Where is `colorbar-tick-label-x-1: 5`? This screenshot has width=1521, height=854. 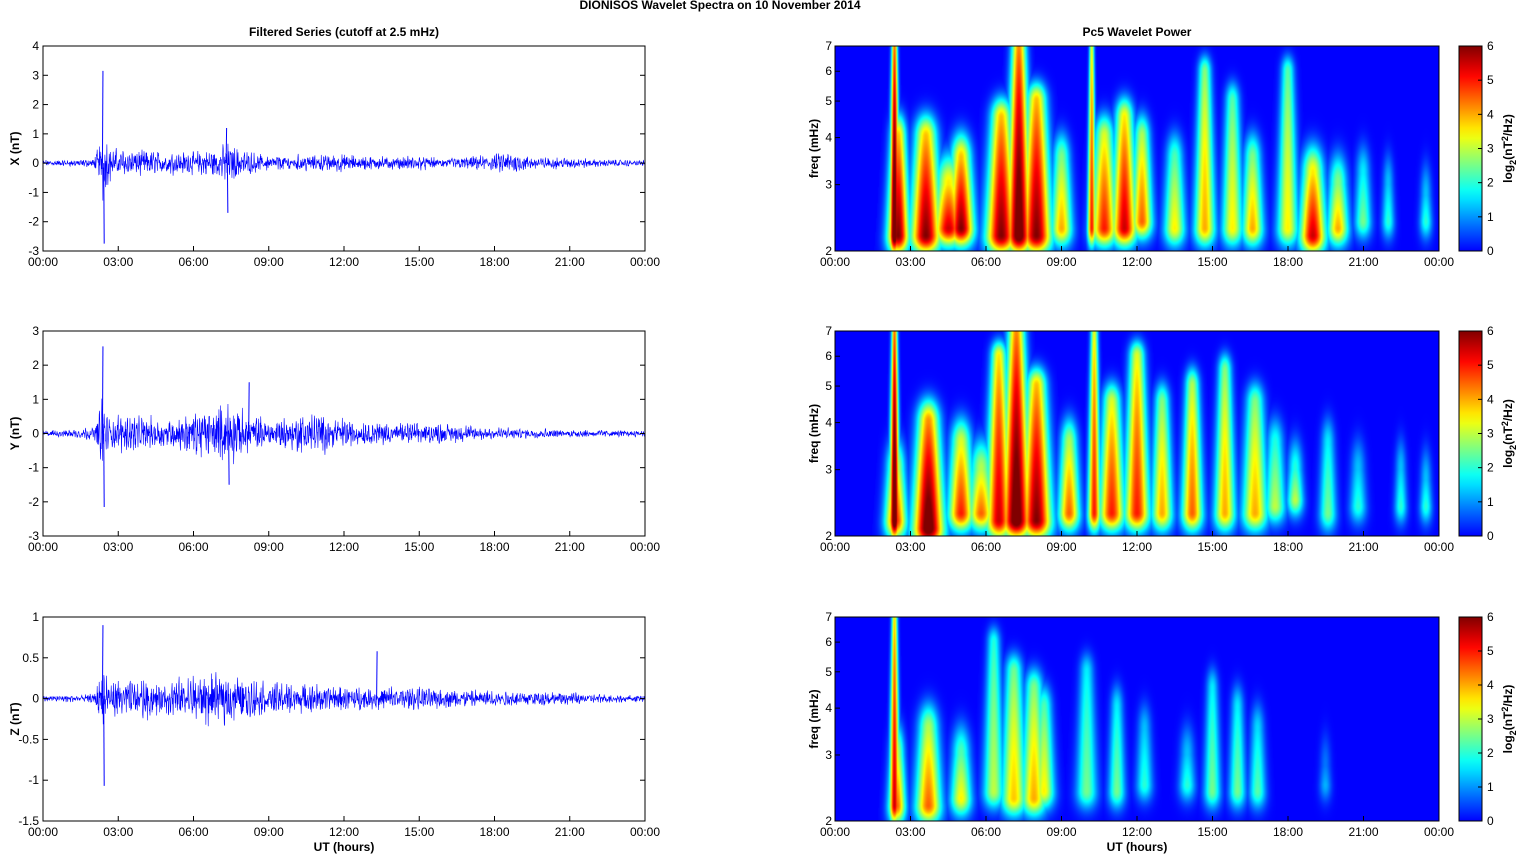 colorbar-tick-label-x-1: 5 is located at coordinates (1490, 80).